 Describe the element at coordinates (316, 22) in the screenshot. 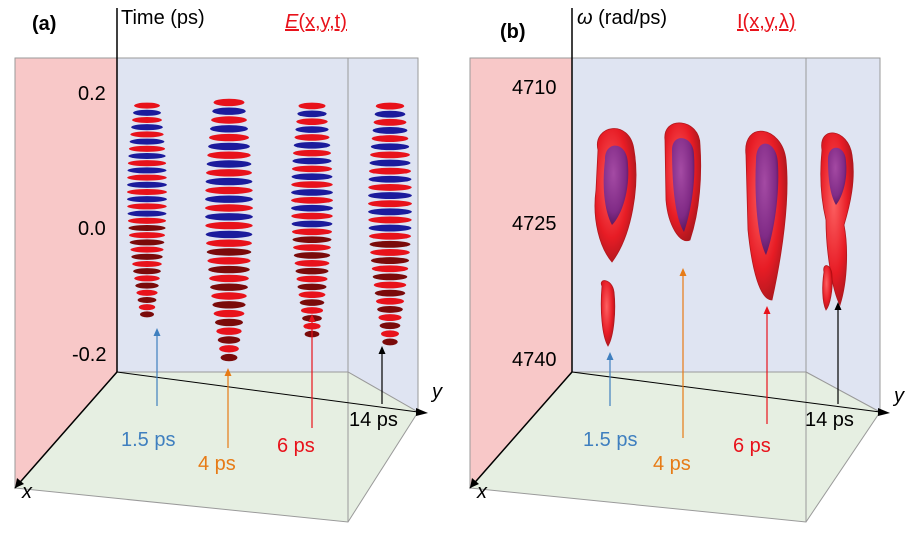

I see `panel-a-title: E(x,y,t)` at that location.